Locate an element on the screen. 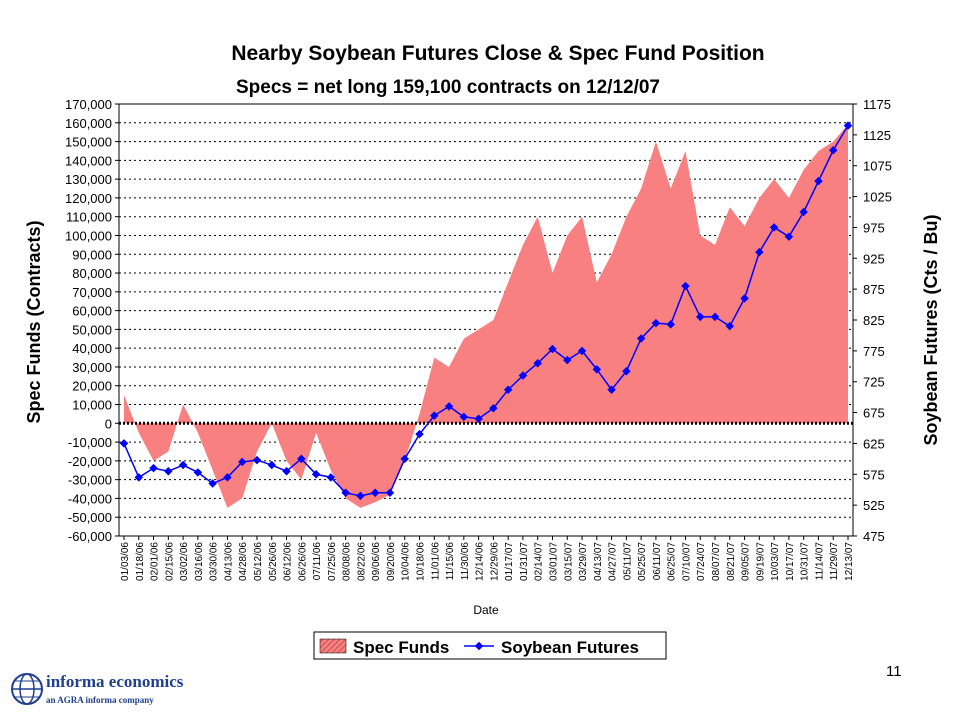  logo-subtitle: an AGRA informa company is located at coordinates (100, 700).